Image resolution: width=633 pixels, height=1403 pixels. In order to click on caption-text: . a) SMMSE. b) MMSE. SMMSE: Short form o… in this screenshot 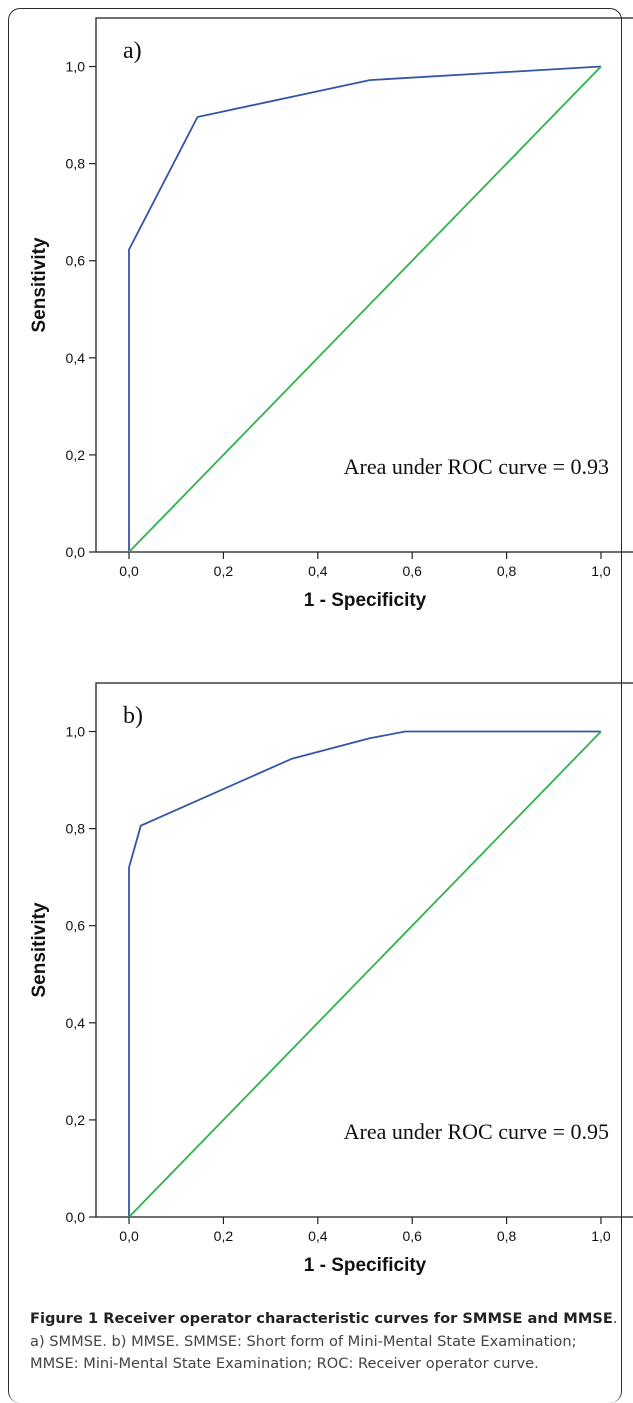, I will do `click(324, 1341)`.